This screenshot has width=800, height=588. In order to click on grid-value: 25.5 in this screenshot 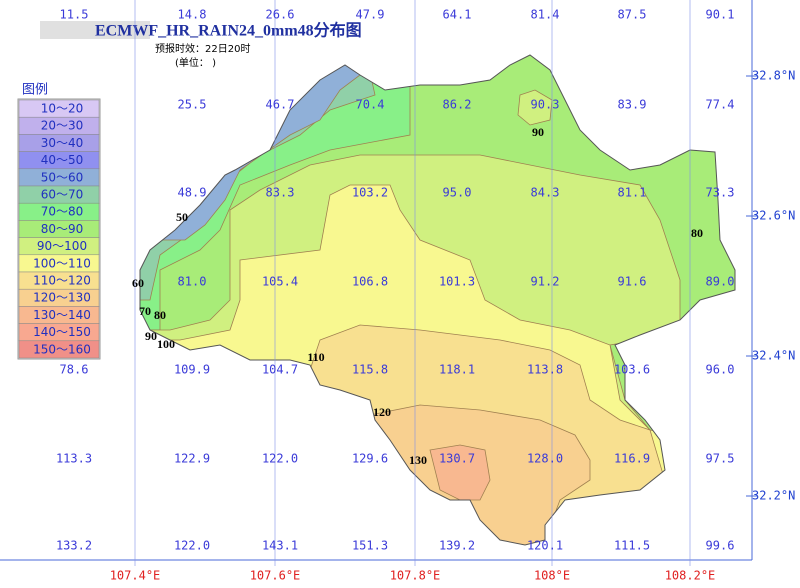, I will do `click(192, 105)`.